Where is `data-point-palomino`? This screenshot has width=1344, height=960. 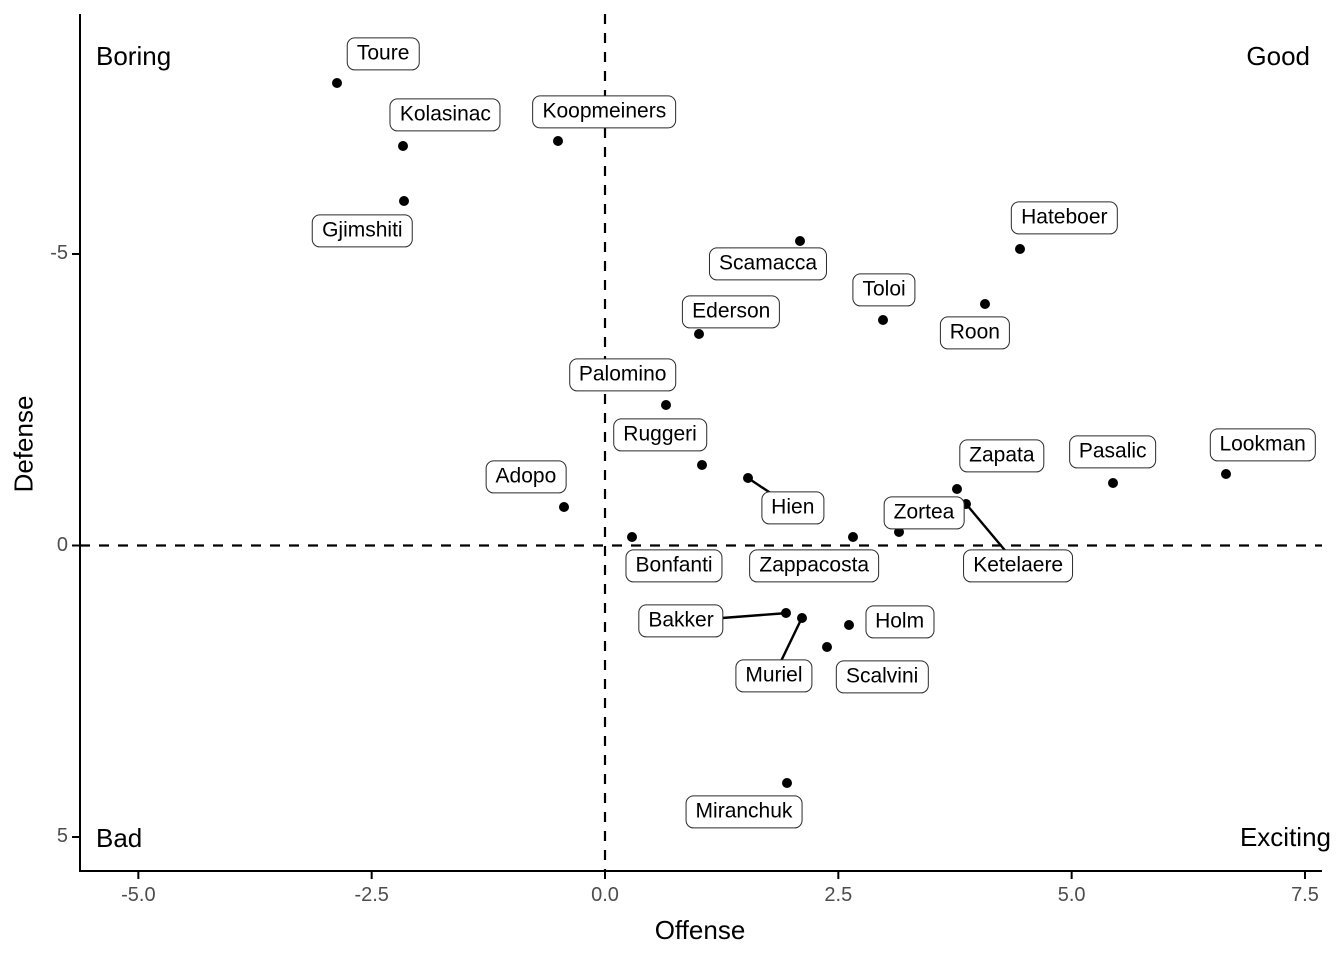 data-point-palomino is located at coordinates (665, 404).